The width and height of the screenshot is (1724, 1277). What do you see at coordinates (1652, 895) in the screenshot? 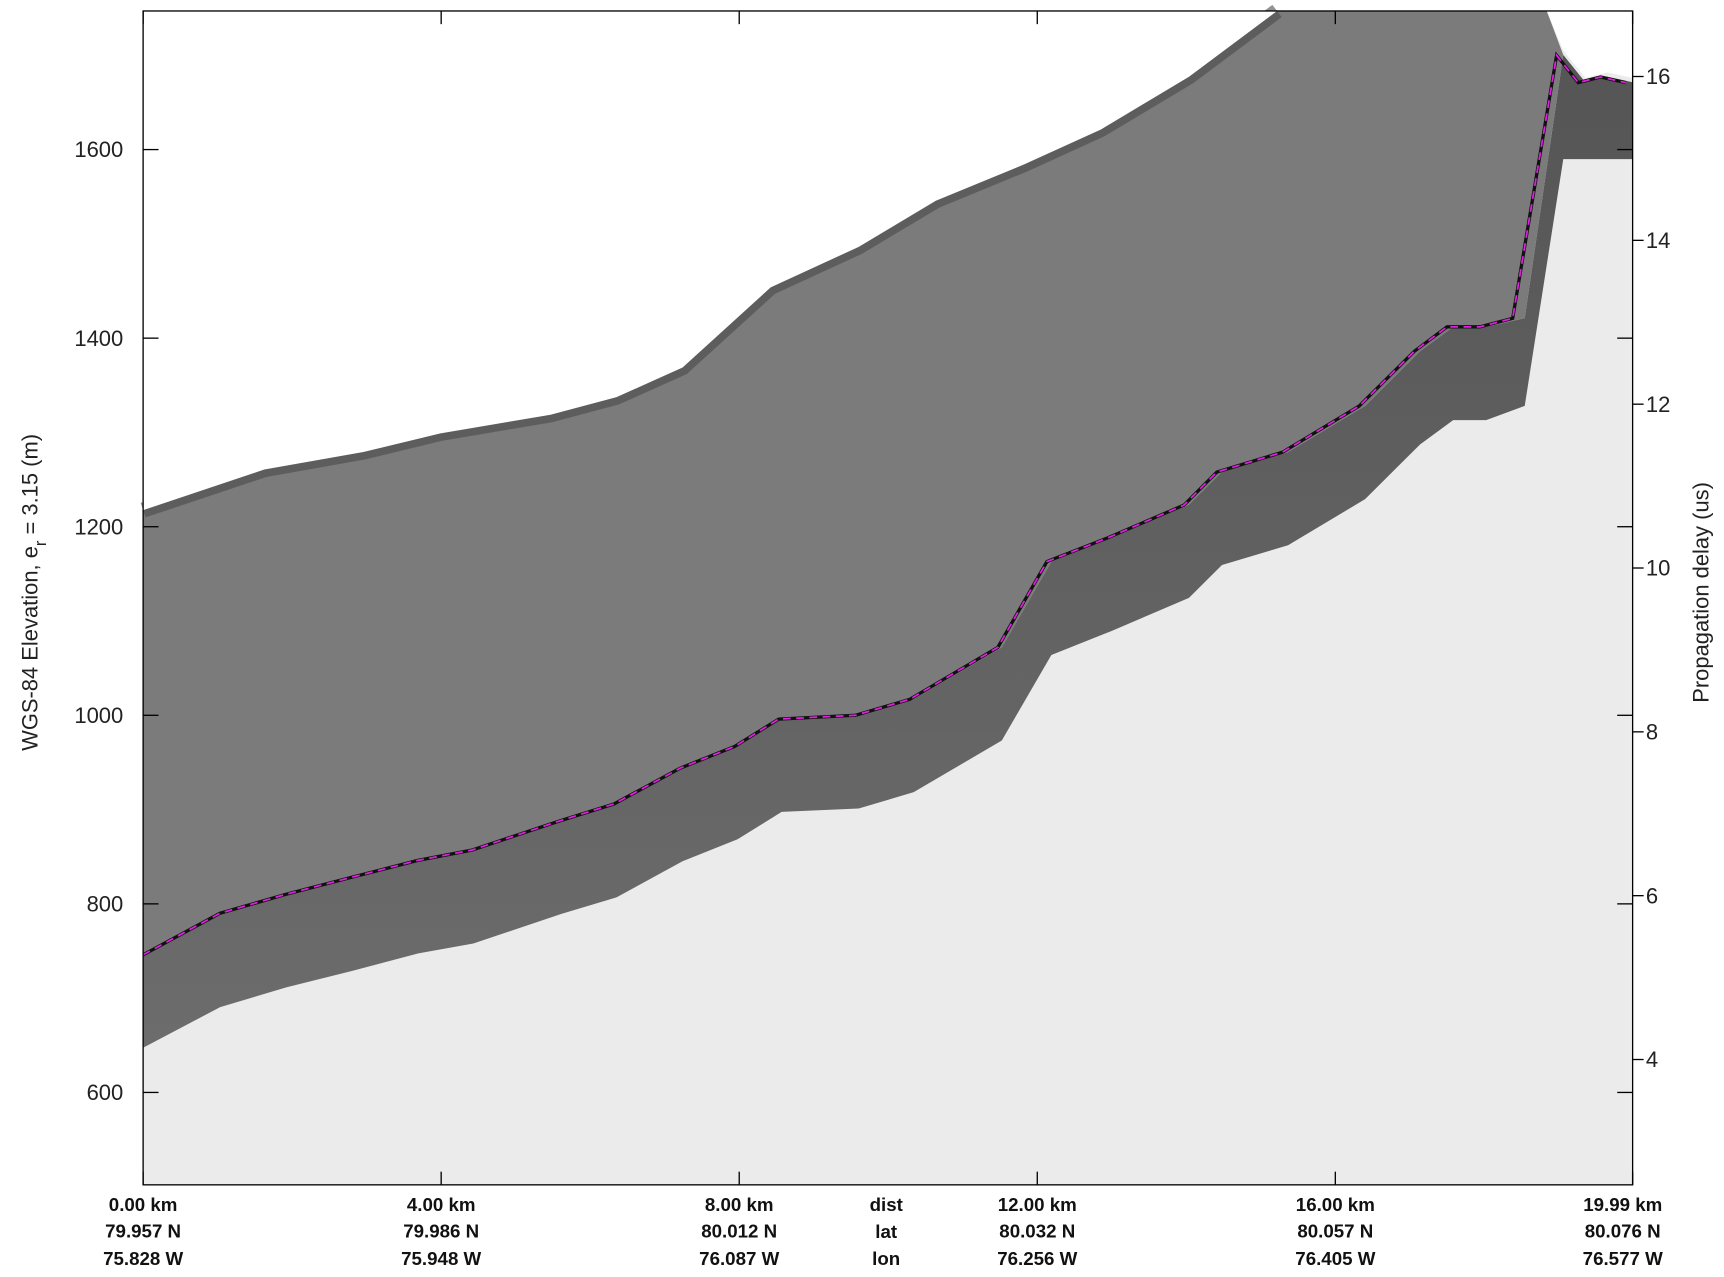
I see `y2-tick-label: 6` at bounding box center [1652, 895].